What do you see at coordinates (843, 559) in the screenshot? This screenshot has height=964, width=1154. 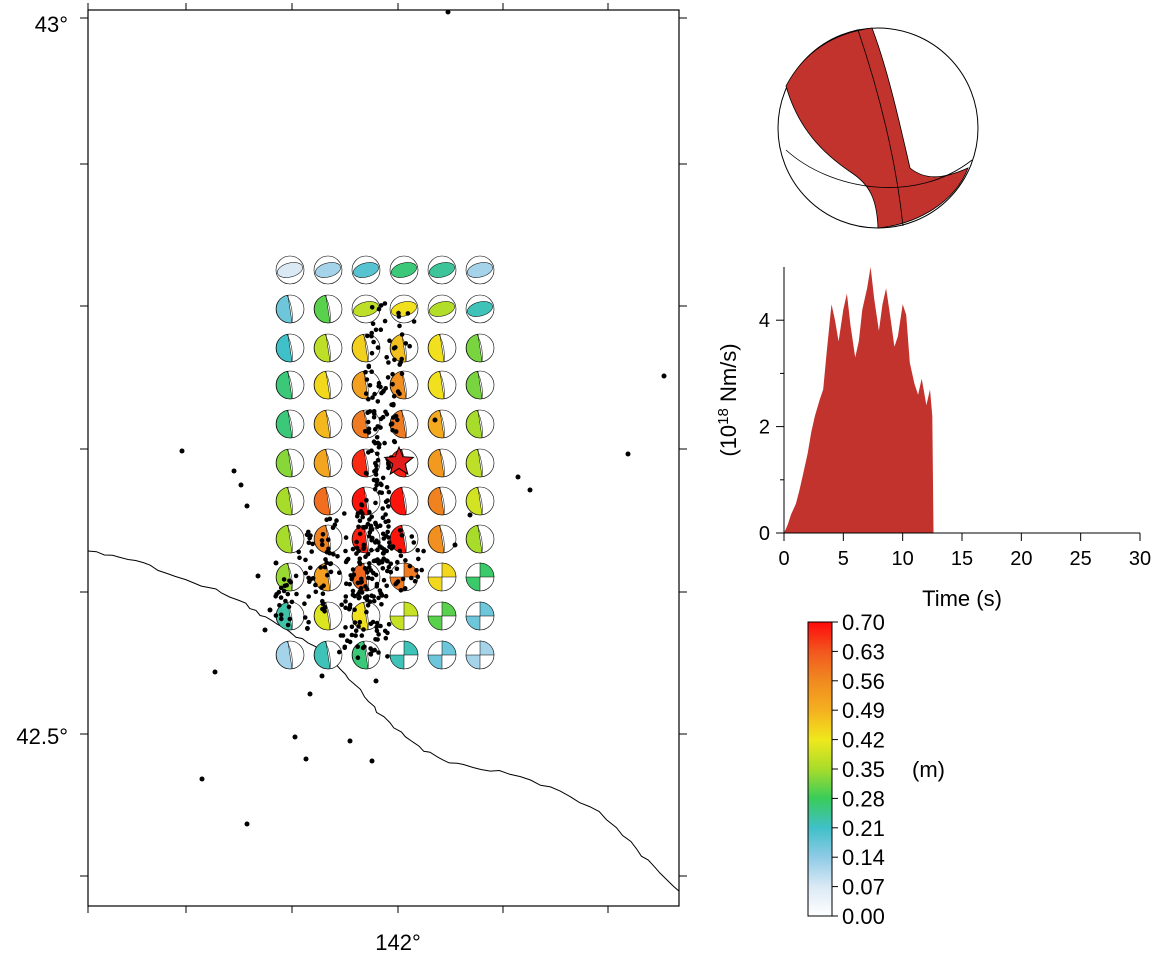 I see `mrf-x-tick-label: 5` at bounding box center [843, 559].